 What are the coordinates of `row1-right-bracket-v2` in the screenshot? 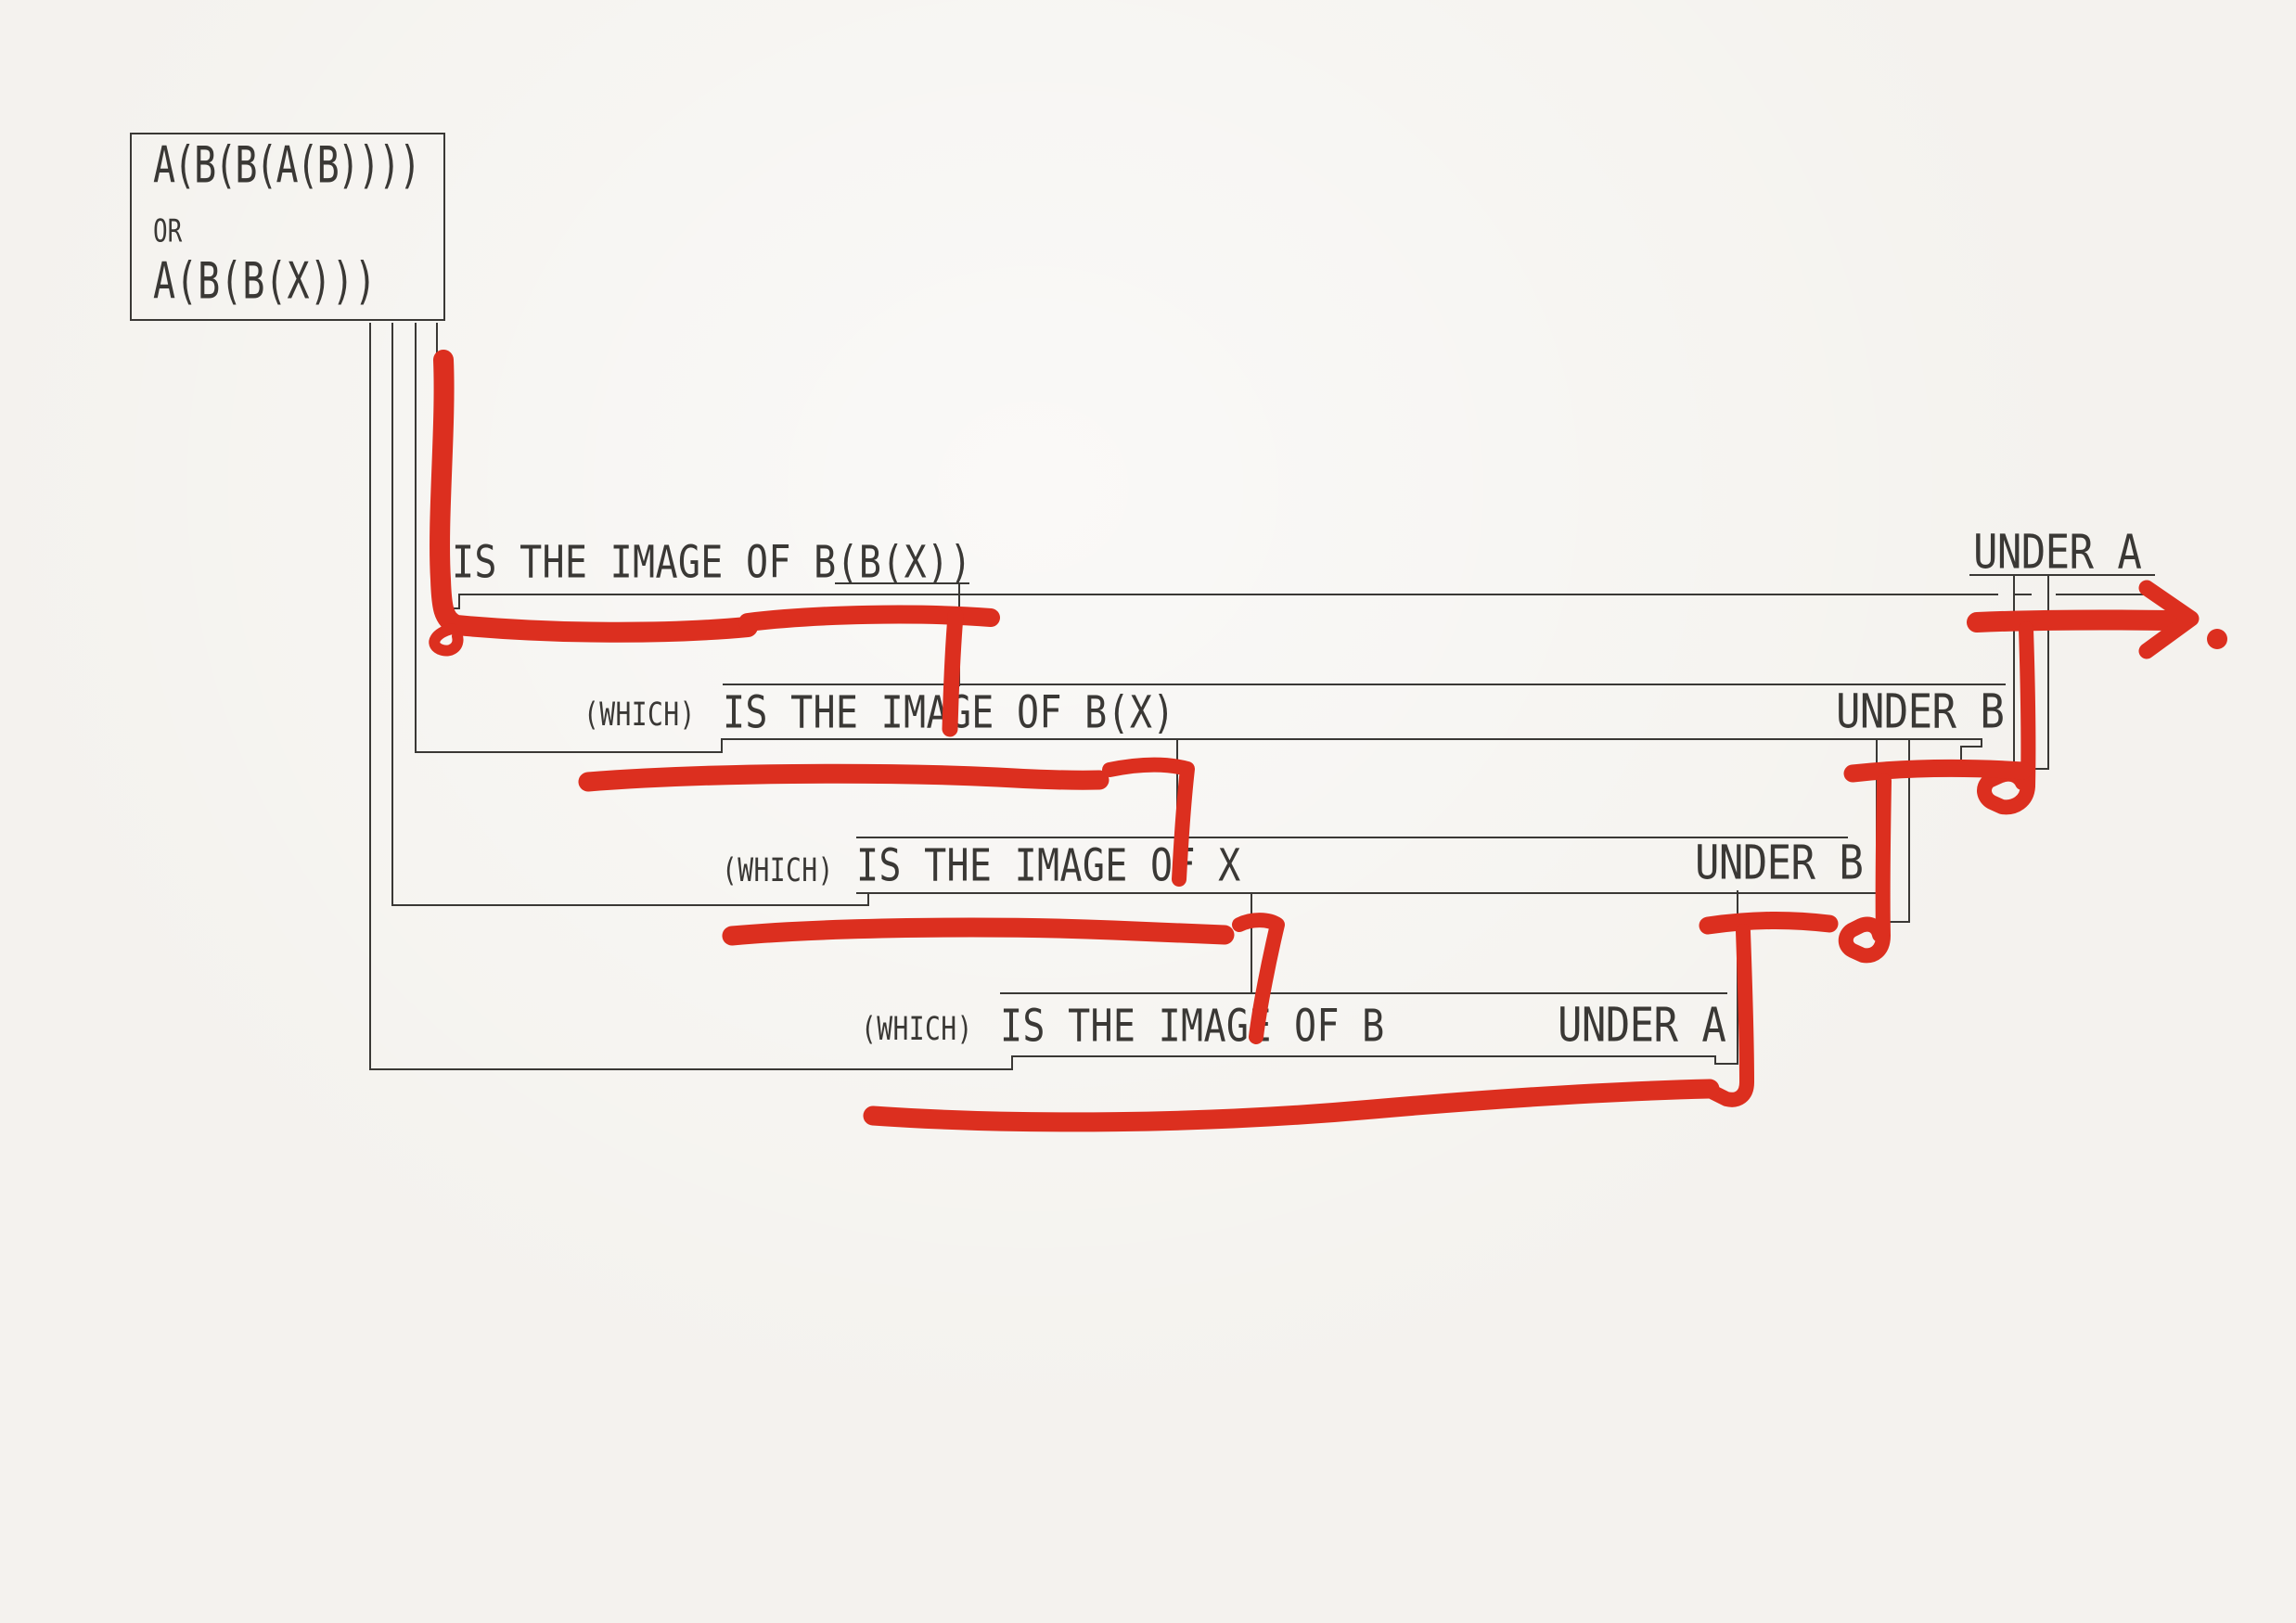 It's located at (2048, 673).